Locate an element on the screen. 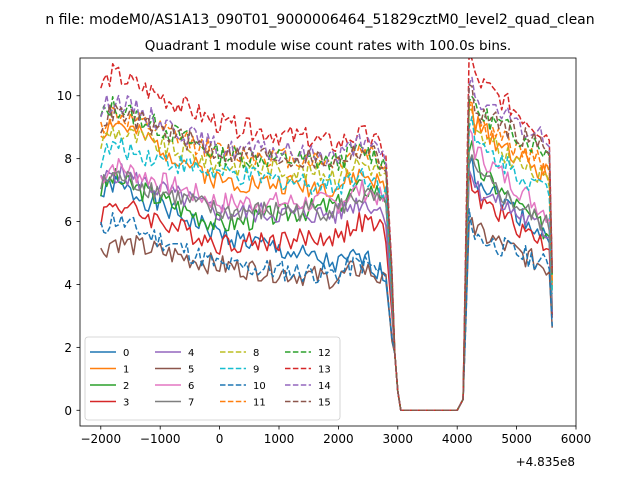  legend-label-6: 6 is located at coordinates (191, 386).